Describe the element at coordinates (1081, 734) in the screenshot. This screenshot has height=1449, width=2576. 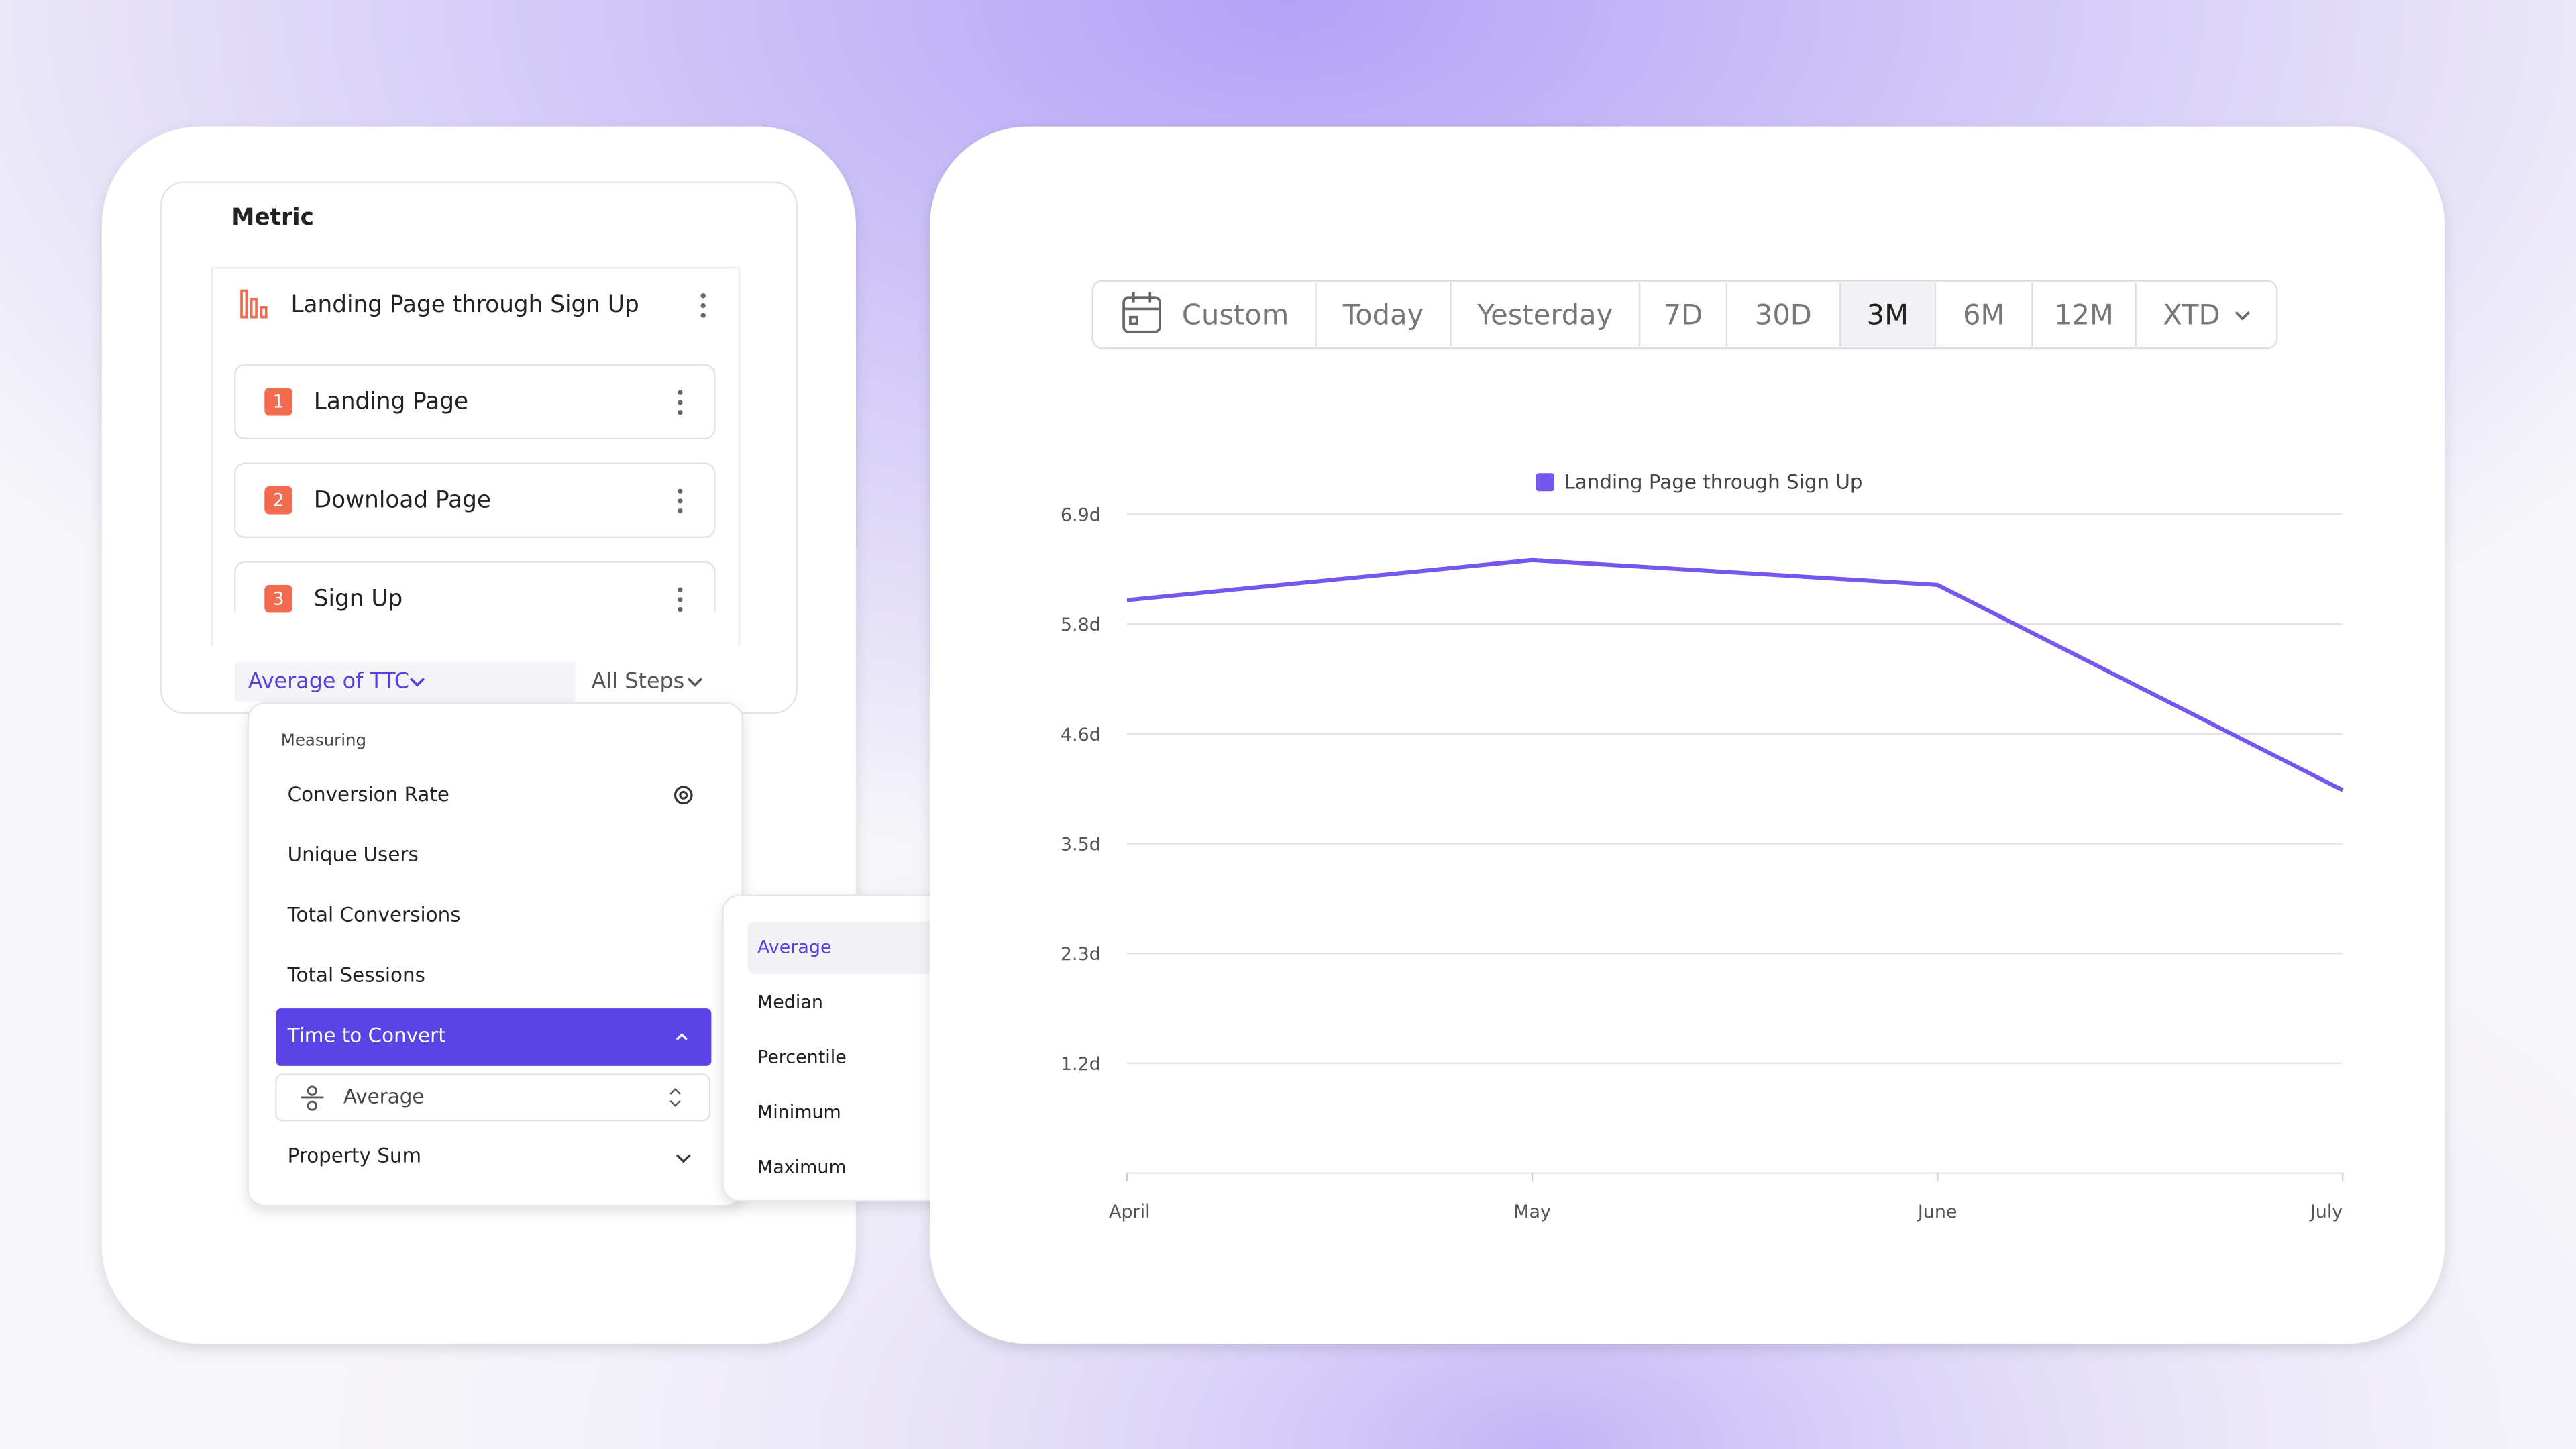
I see `y-tick-label: 4.6d` at that location.